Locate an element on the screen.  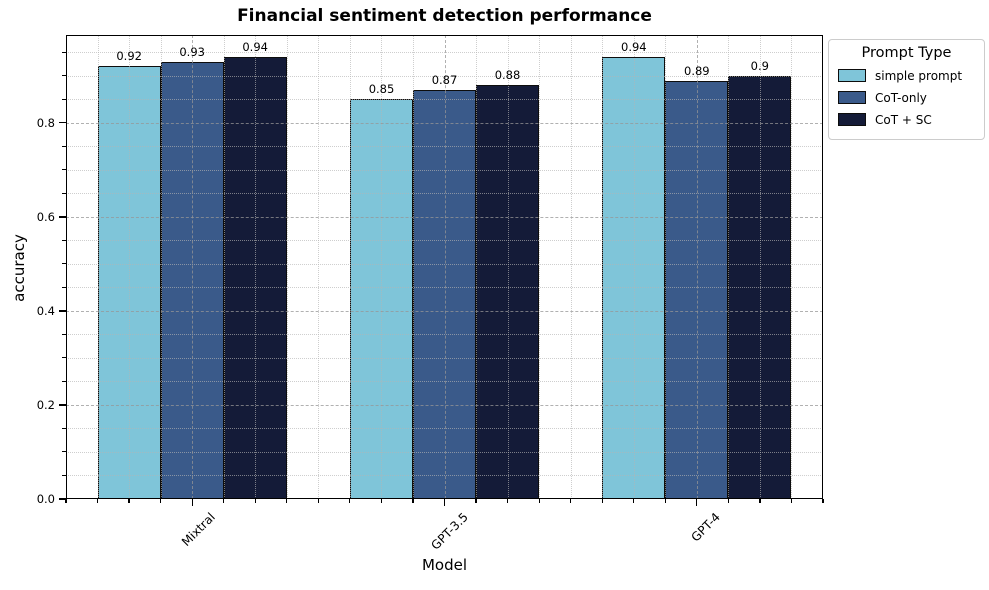
bar-value-label: 0.92 is located at coordinates (129, 56).